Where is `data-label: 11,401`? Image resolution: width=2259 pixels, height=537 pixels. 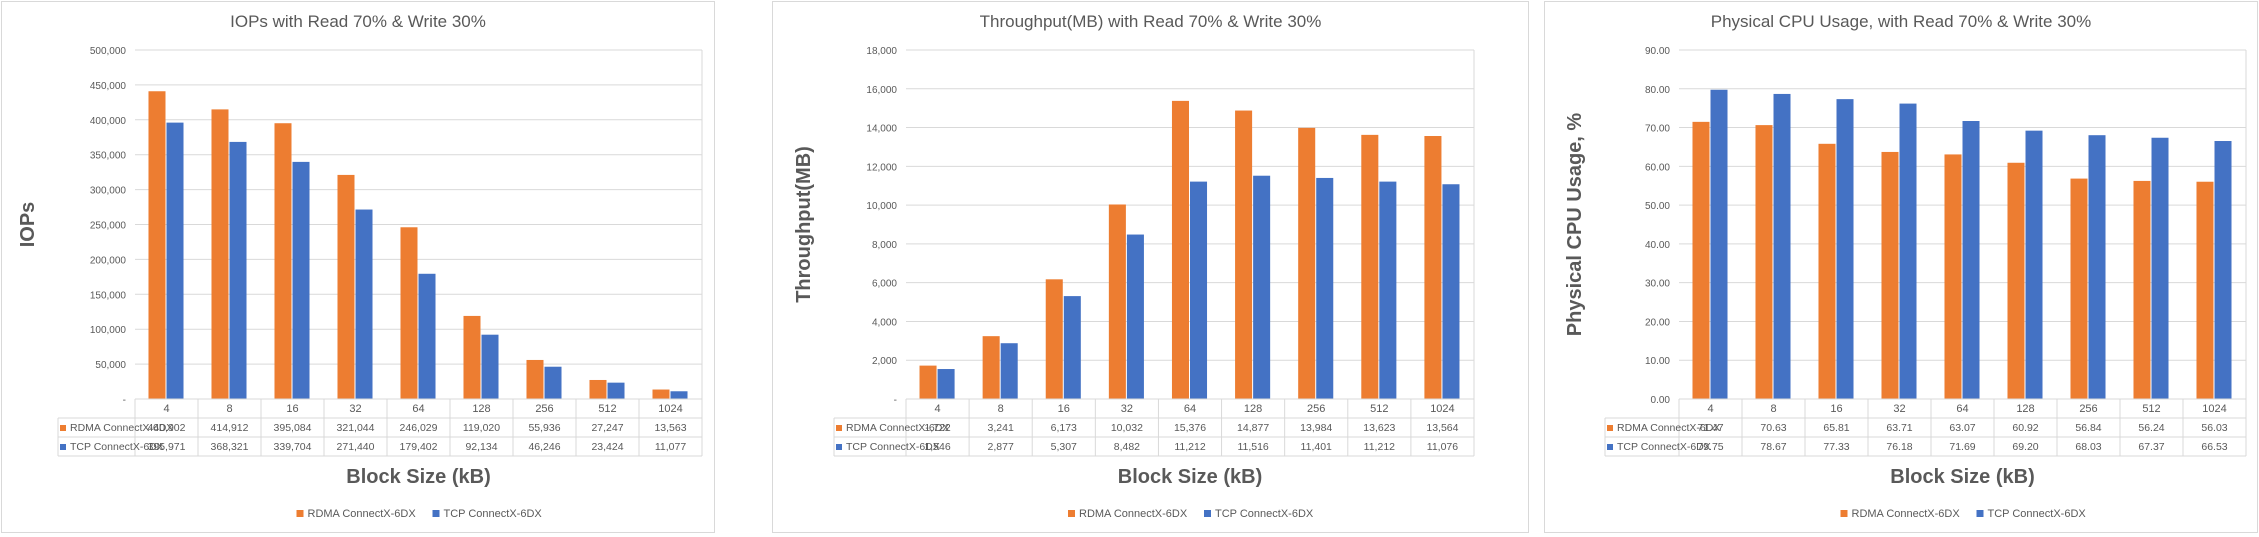 data-label: 11,401 is located at coordinates (1316, 447).